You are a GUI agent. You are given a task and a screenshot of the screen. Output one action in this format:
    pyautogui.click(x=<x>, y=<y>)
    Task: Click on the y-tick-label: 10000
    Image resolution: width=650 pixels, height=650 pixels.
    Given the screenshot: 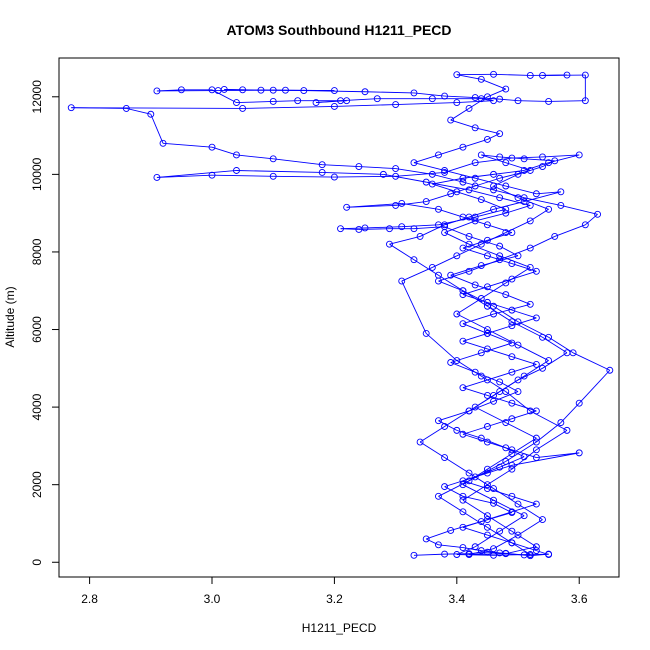 What is the action you would take?
    pyautogui.click(x=37, y=174)
    